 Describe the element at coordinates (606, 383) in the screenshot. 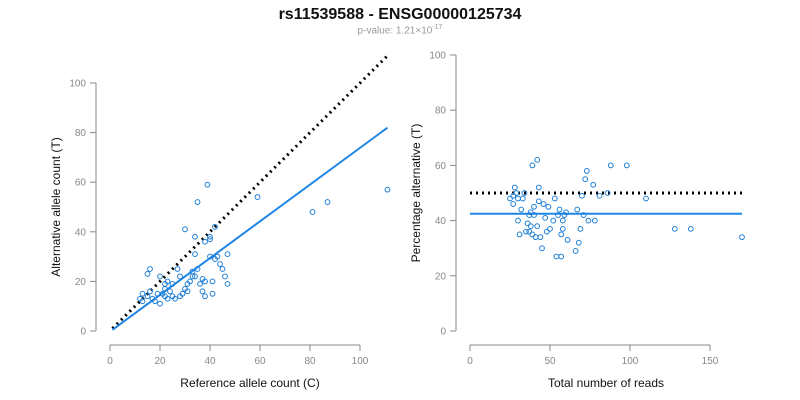

I see `x-axis-title: Total number of reads` at that location.